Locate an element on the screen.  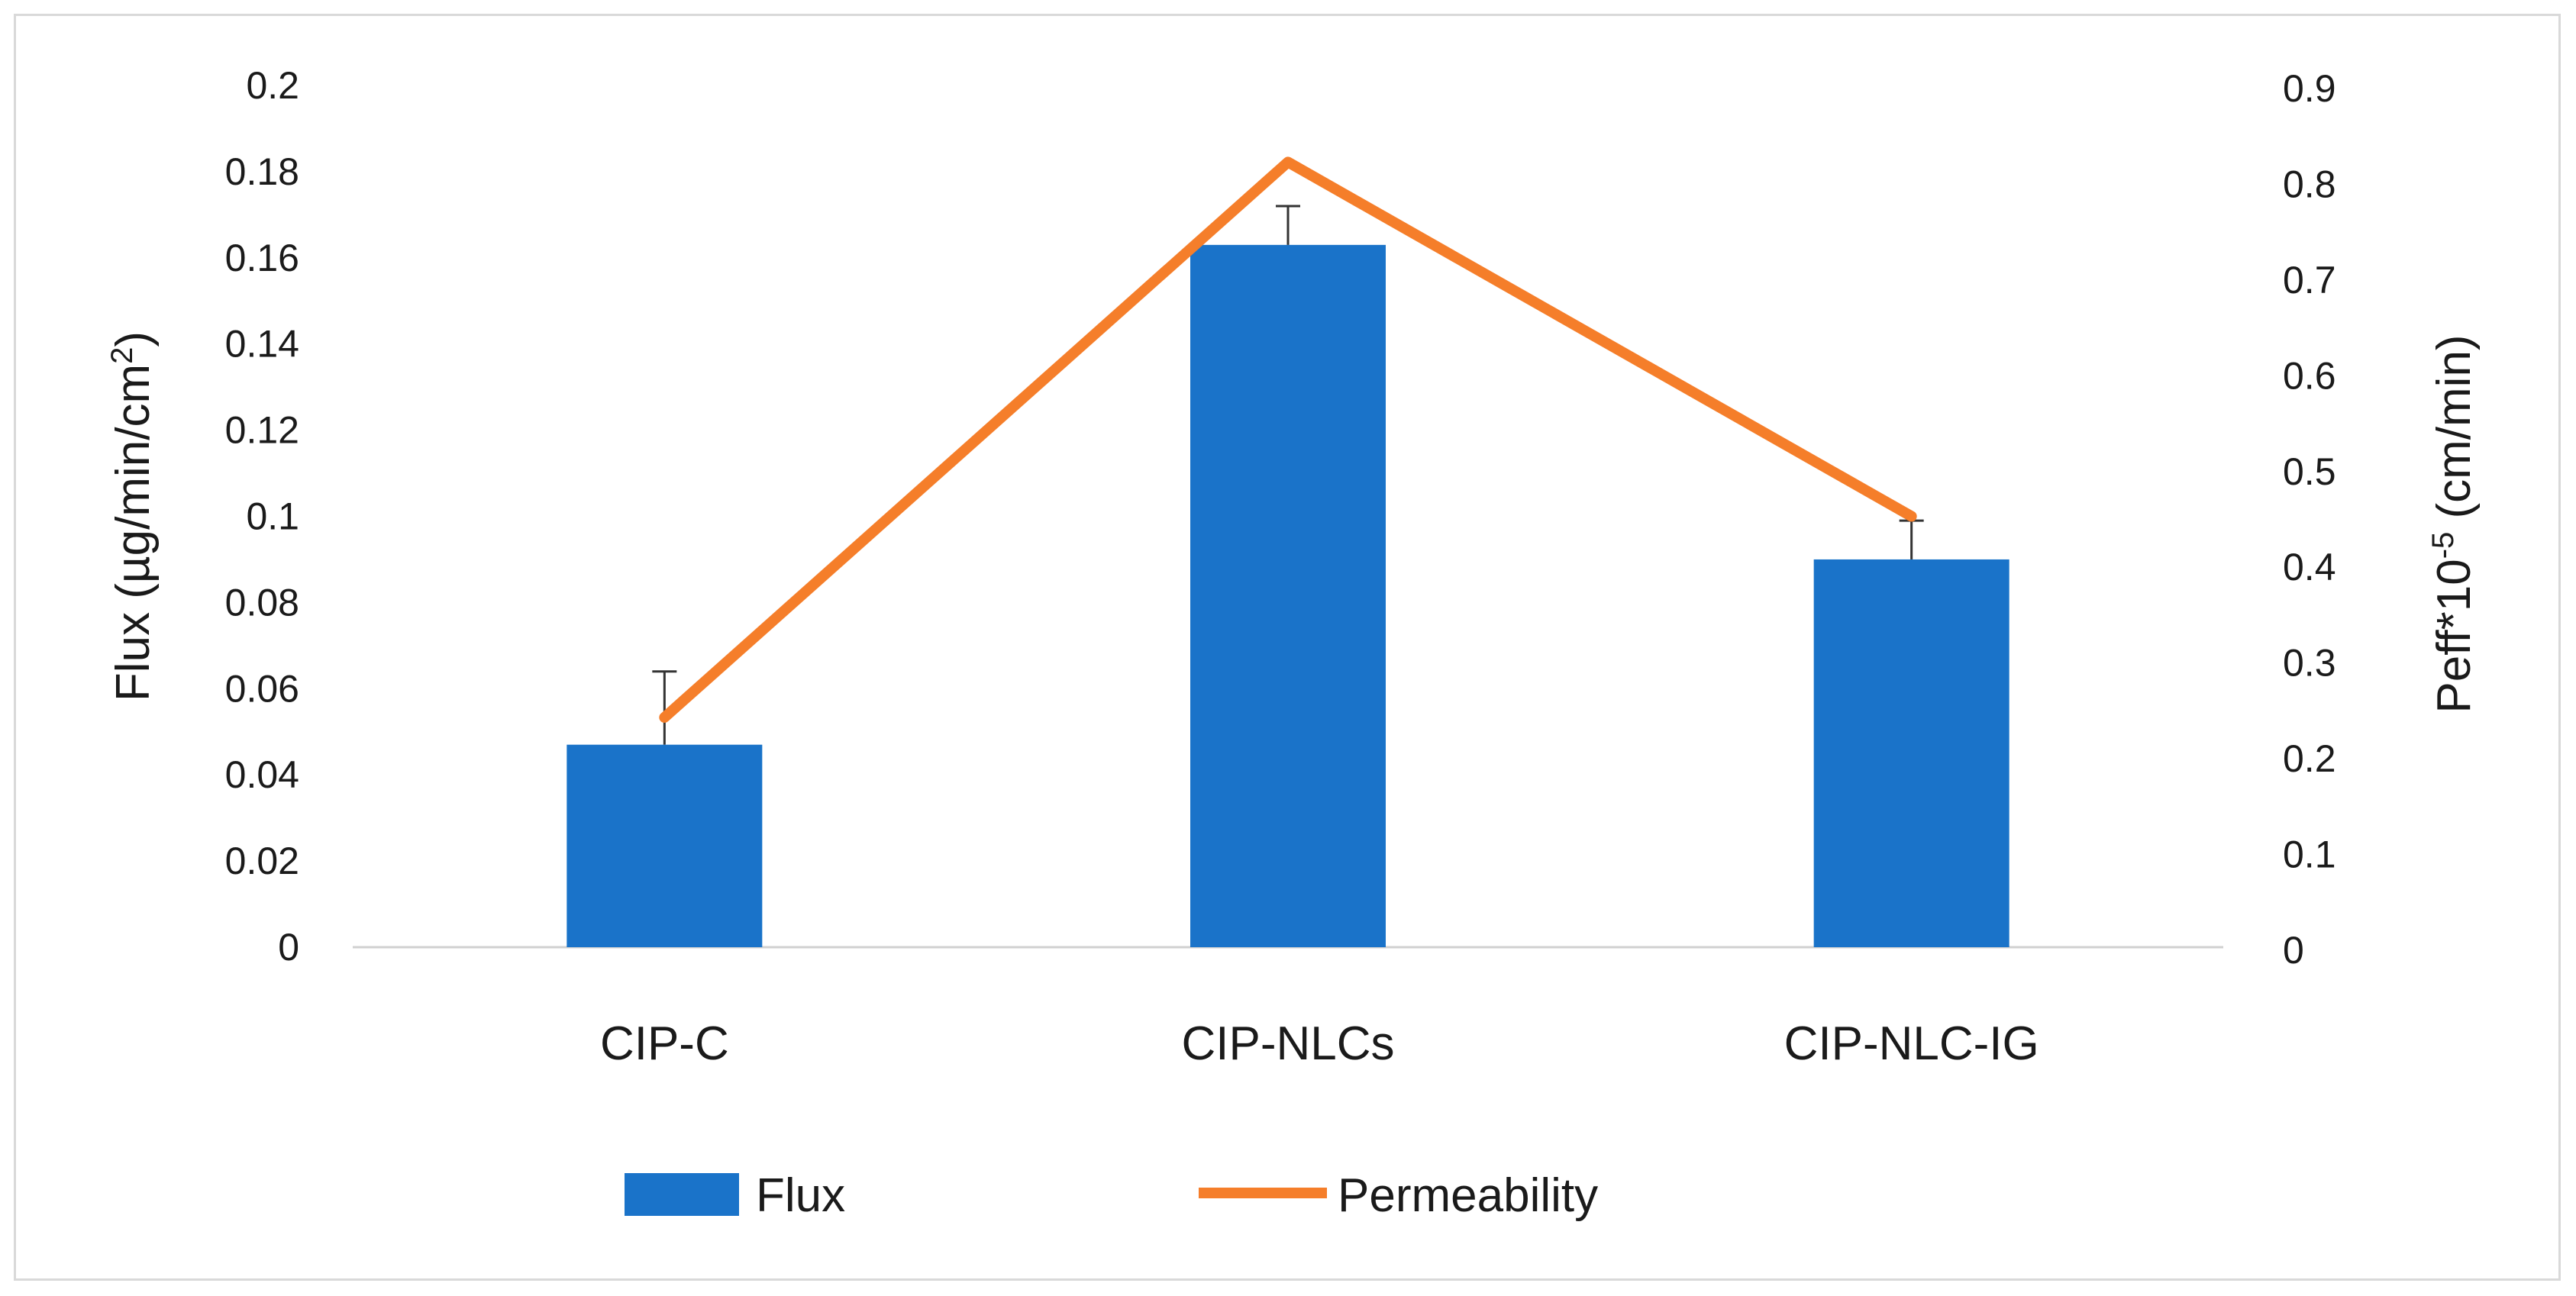
right-tick-label: 0 is located at coordinates (2293, 950).